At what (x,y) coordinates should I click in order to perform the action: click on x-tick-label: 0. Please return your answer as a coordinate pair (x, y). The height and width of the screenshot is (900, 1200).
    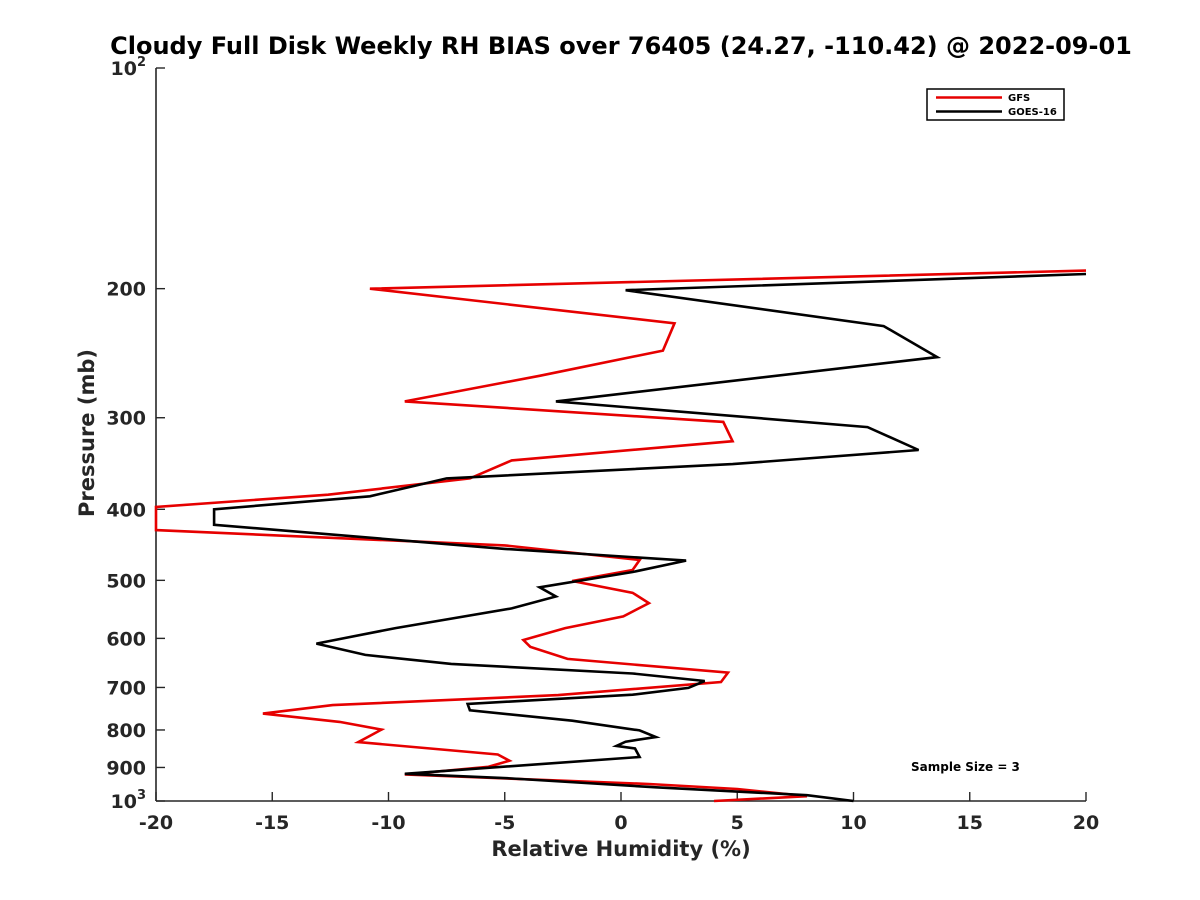
    Looking at the image, I should click on (620, 823).